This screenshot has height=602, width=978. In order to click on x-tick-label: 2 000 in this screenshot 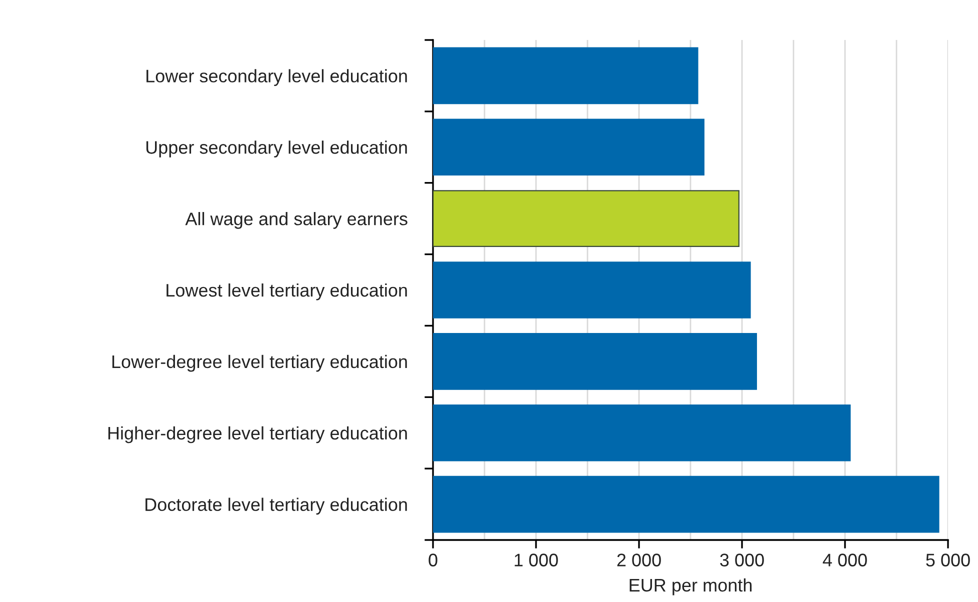, I will do `click(639, 560)`.